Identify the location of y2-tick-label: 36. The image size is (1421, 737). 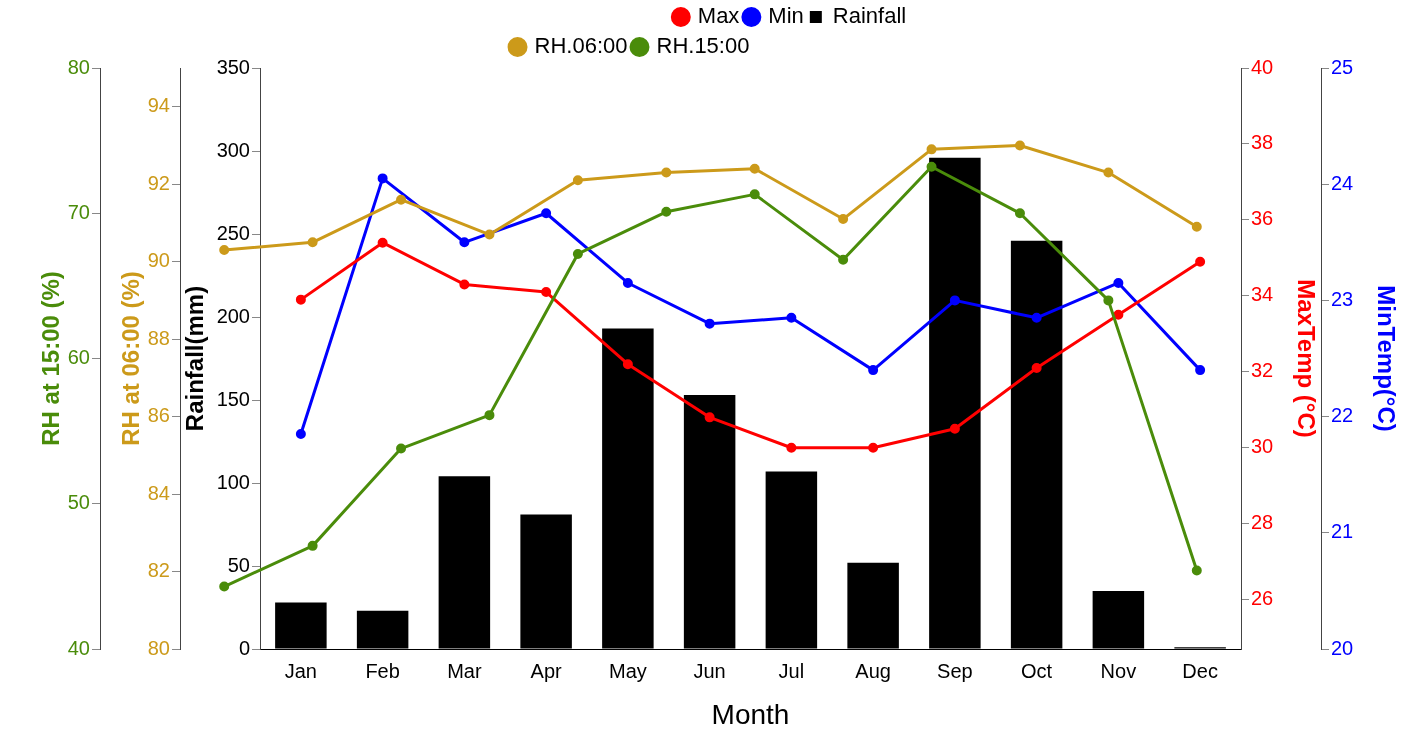
(1262, 218).